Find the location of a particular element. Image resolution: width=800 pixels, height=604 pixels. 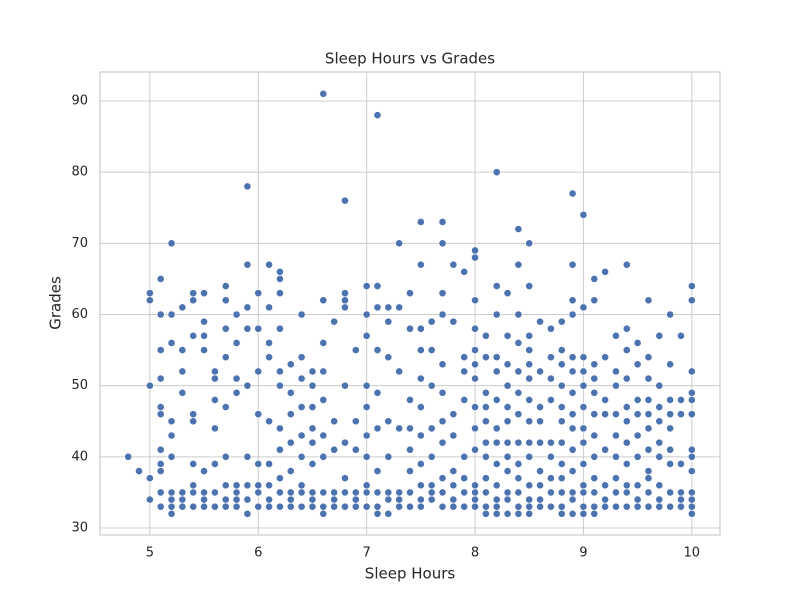

y-tick-label: 30 is located at coordinates (79, 528).